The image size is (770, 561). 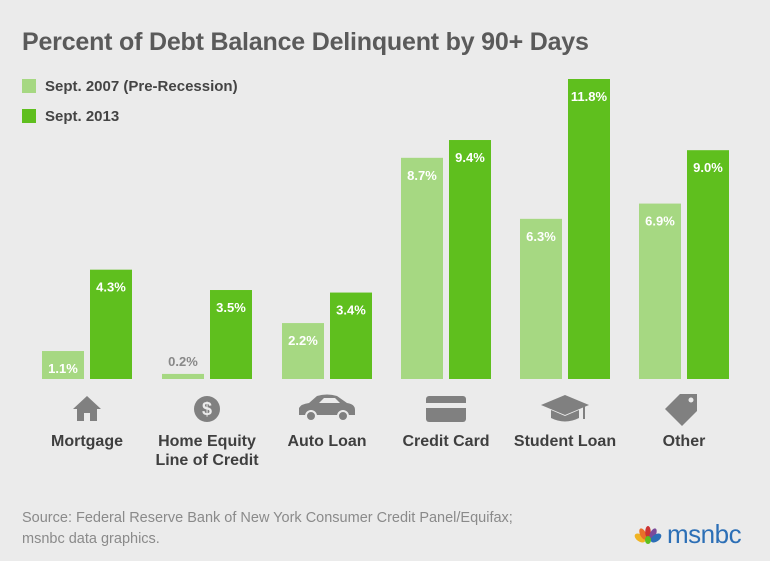 I want to click on value-label-credit-card-series-1: 8.7%, so click(x=422, y=175).